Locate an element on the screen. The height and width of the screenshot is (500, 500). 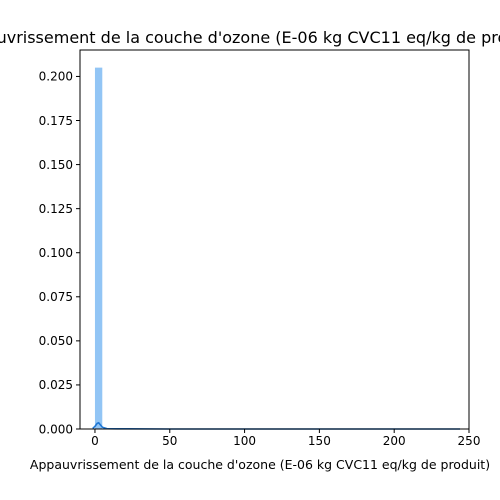
y-tick-label: 0.125 is located at coordinates (56, 209).